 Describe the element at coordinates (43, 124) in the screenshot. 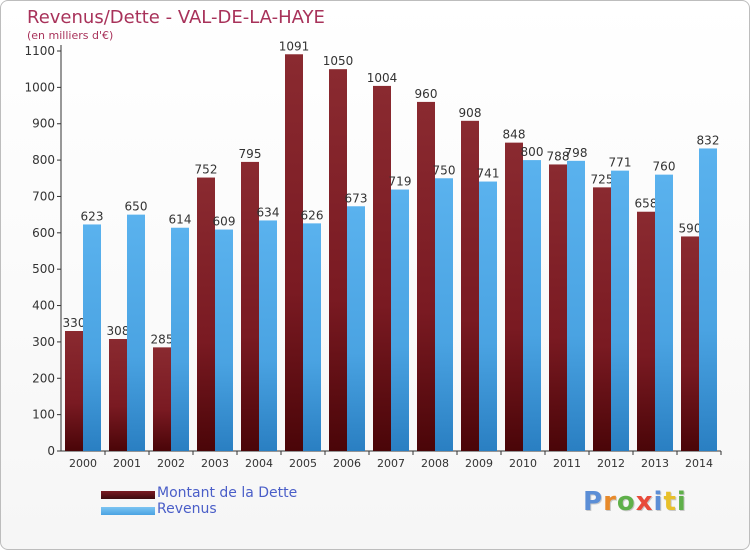

I see `y-tick-label: 900` at that location.